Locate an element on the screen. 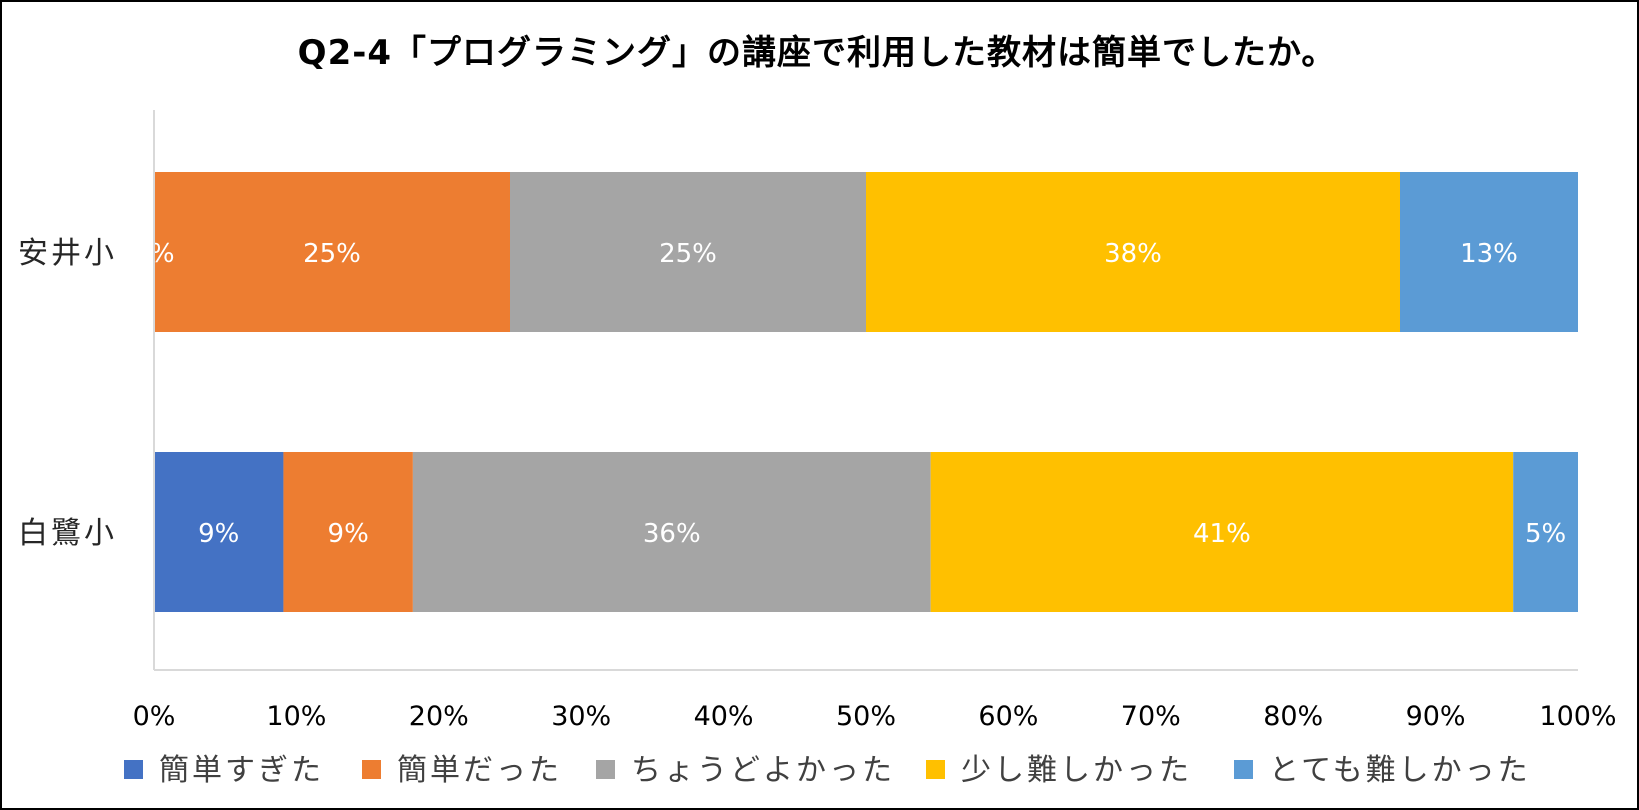 The width and height of the screenshot is (1639, 810). legend-item: 簡単すぎた is located at coordinates (224, 770).